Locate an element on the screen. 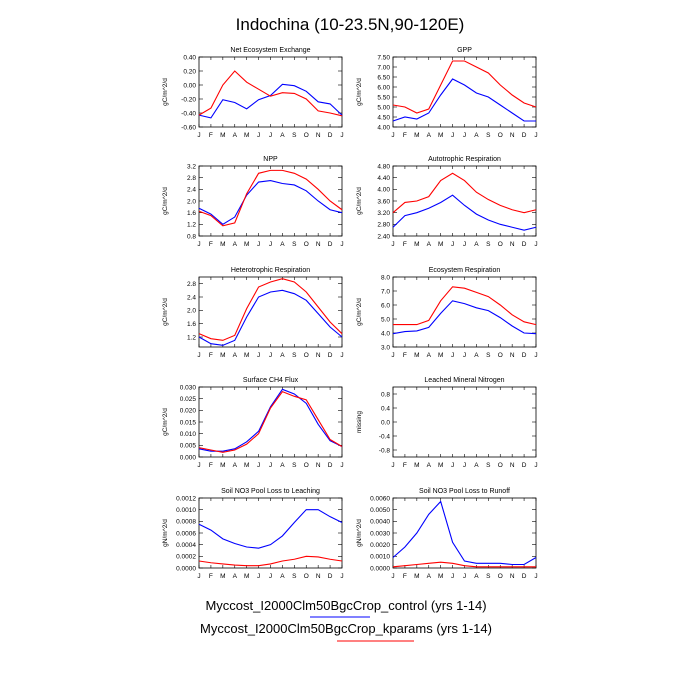 The image size is (700, 700). y-tick-label: 0.0 is located at coordinates (385, 422).